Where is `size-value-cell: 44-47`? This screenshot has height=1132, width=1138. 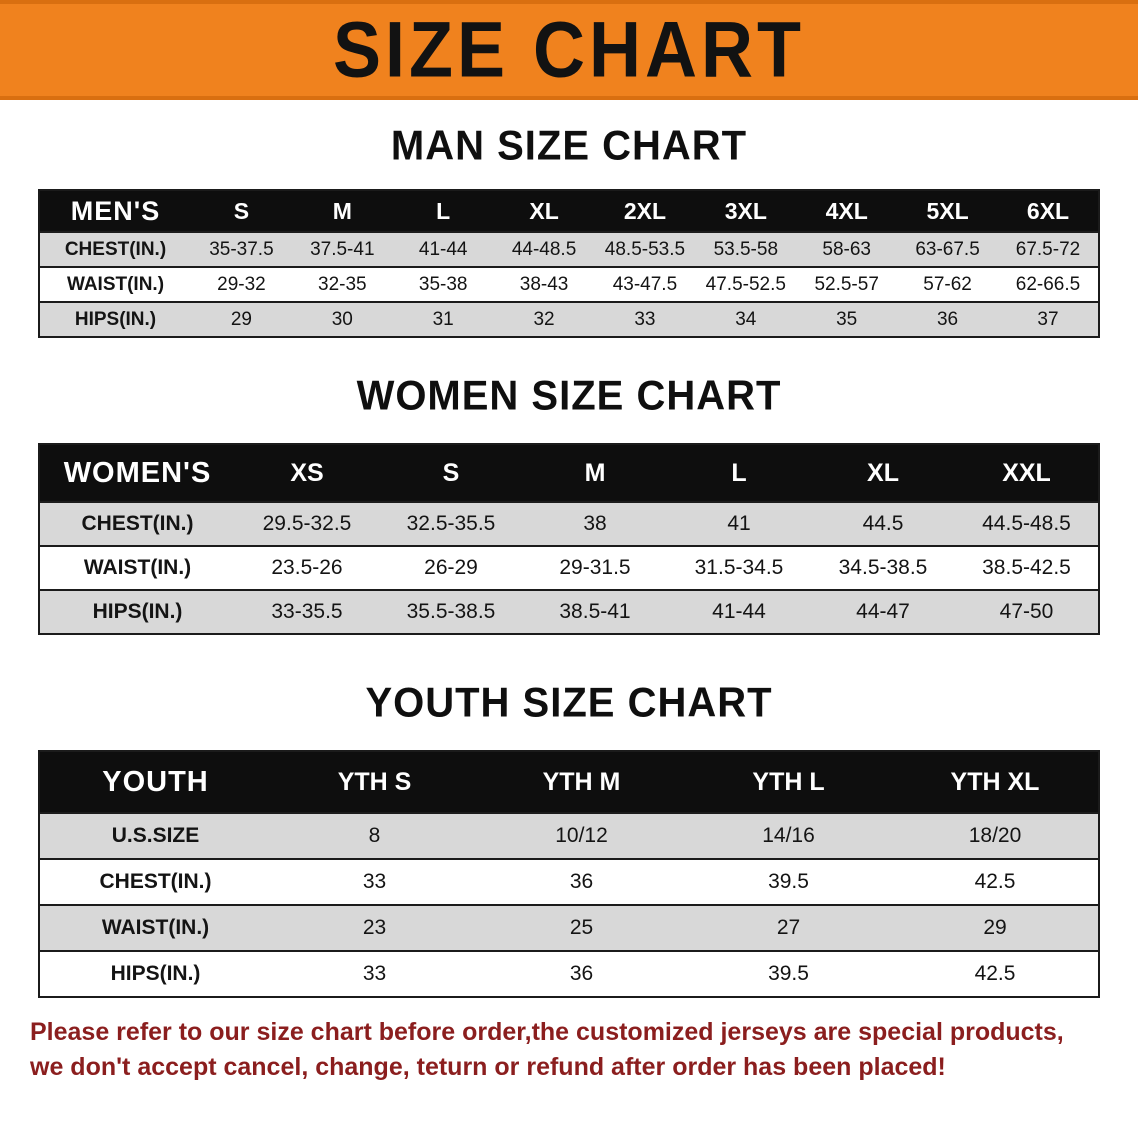 size-value-cell: 44-47 is located at coordinates (883, 611).